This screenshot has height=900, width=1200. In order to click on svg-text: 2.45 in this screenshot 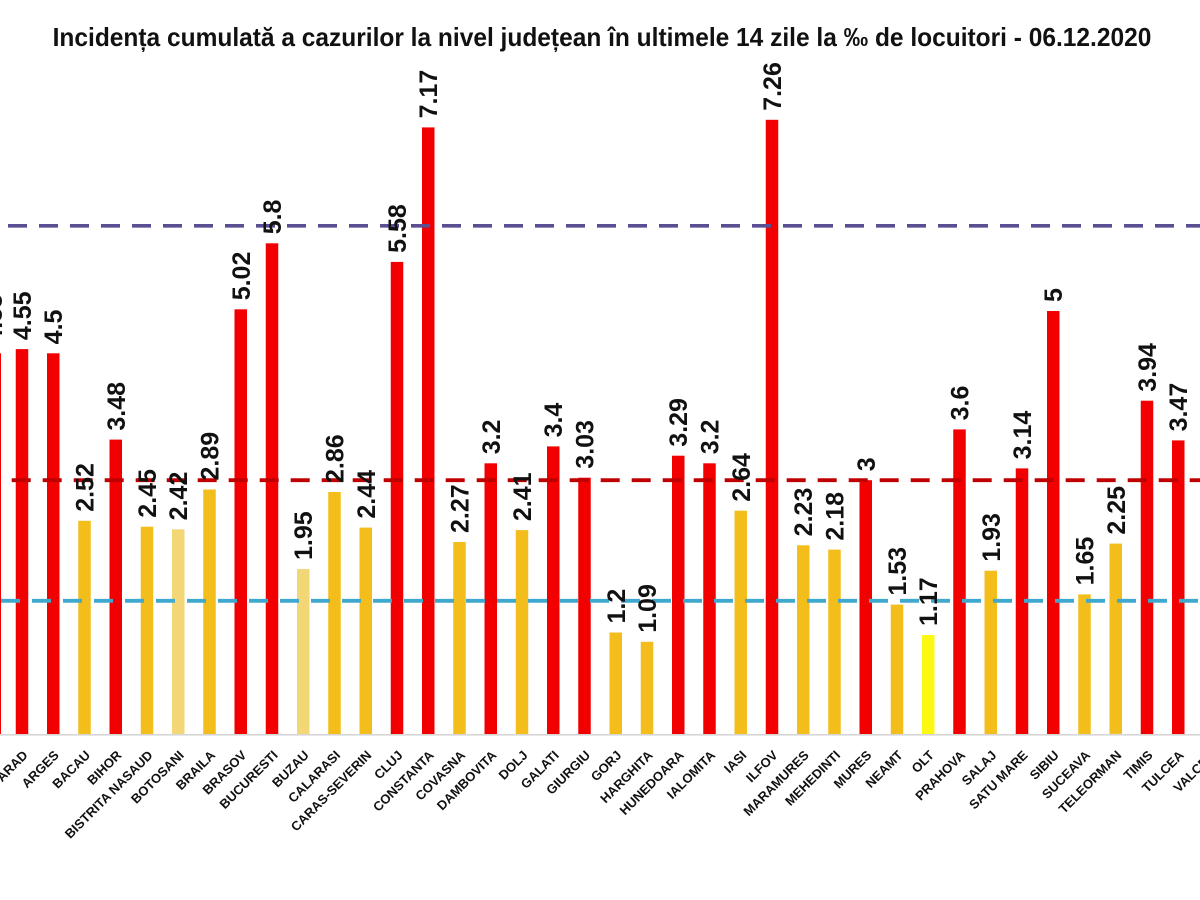, I will do `click(148, 493)`.